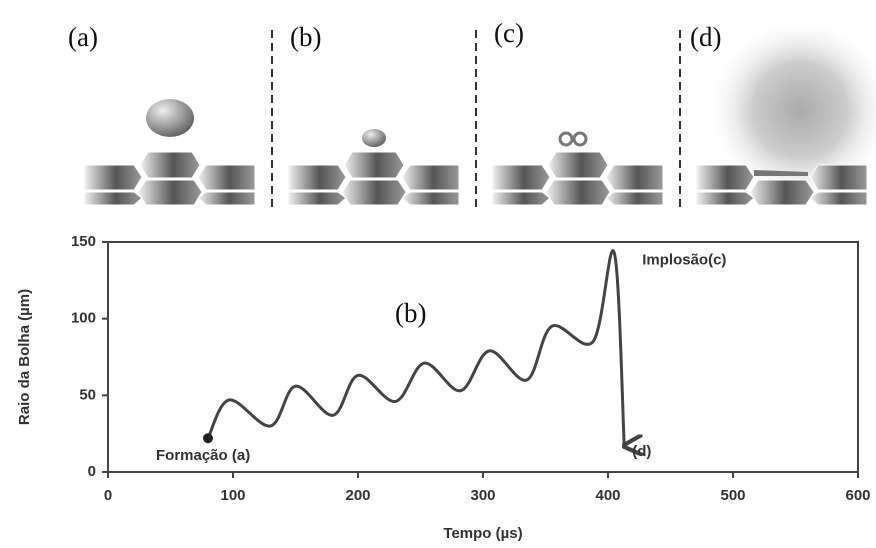 This screenshot has height=548, width=876. I want to click on annotation: Implosão(c), so click(684, 260).